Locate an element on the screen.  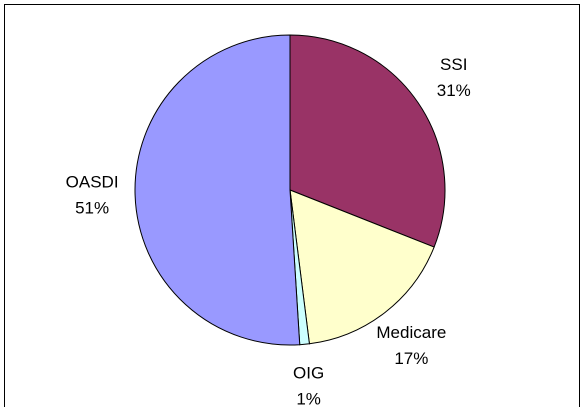
value-label: 17% is located at coordinates (411, 358).